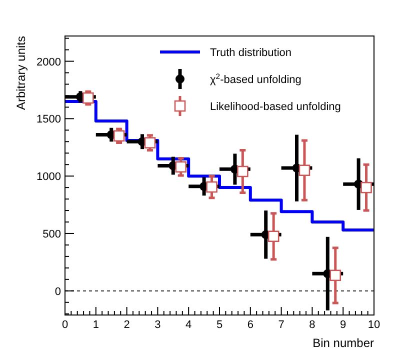  Describe the element at coordinates (374, 325) in the screenshot. I see `x-tick-label: 10` at that location.